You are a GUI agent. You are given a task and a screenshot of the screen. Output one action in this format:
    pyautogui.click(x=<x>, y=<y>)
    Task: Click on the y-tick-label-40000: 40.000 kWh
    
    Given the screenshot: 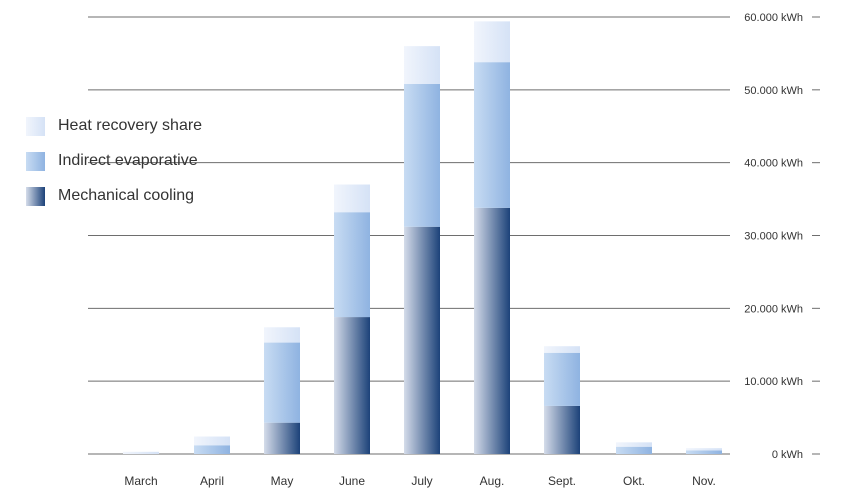 What is the action you would take?
    pyautogui.click(x=773, y=164)
    